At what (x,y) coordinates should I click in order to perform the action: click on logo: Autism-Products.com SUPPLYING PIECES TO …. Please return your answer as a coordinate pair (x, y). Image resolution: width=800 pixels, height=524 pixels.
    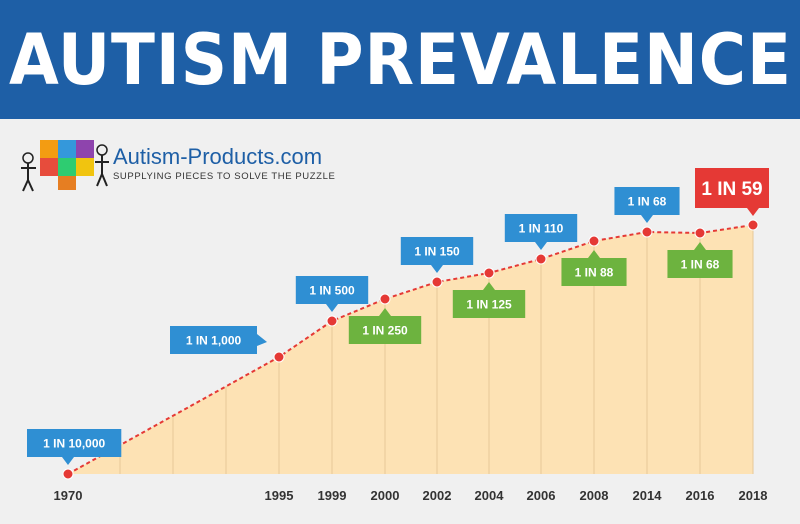
    Looking at the image, I should click on (178, 166).